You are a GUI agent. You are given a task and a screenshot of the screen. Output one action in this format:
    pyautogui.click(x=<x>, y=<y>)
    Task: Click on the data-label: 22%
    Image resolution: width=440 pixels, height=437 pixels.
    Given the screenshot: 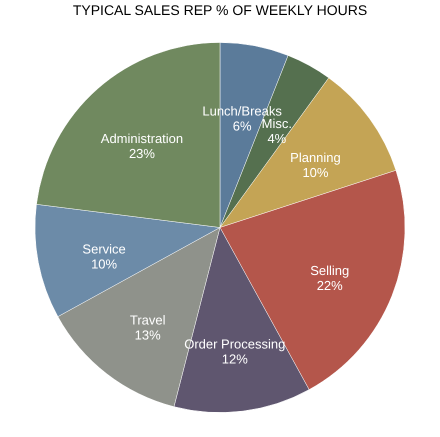 What is the action you would take?
    pyautogui.click(x=330, y=285)
    